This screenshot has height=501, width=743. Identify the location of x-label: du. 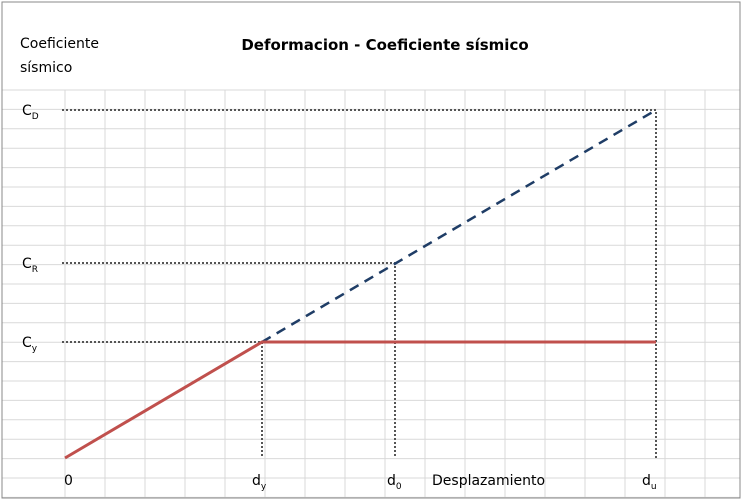
(649, 482).